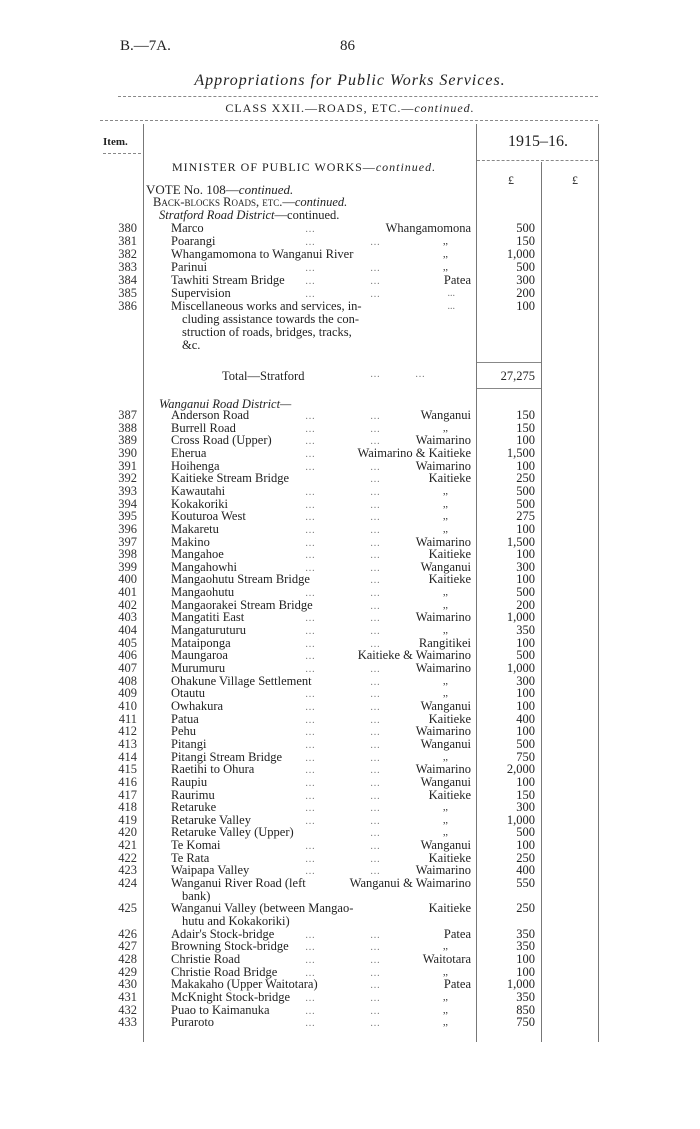  What do you see at coordinates (350, 959) in the screenshot?
I see `table-row: 428 Christie Road … … Waitotara 100` at bounding box center [350, 959].